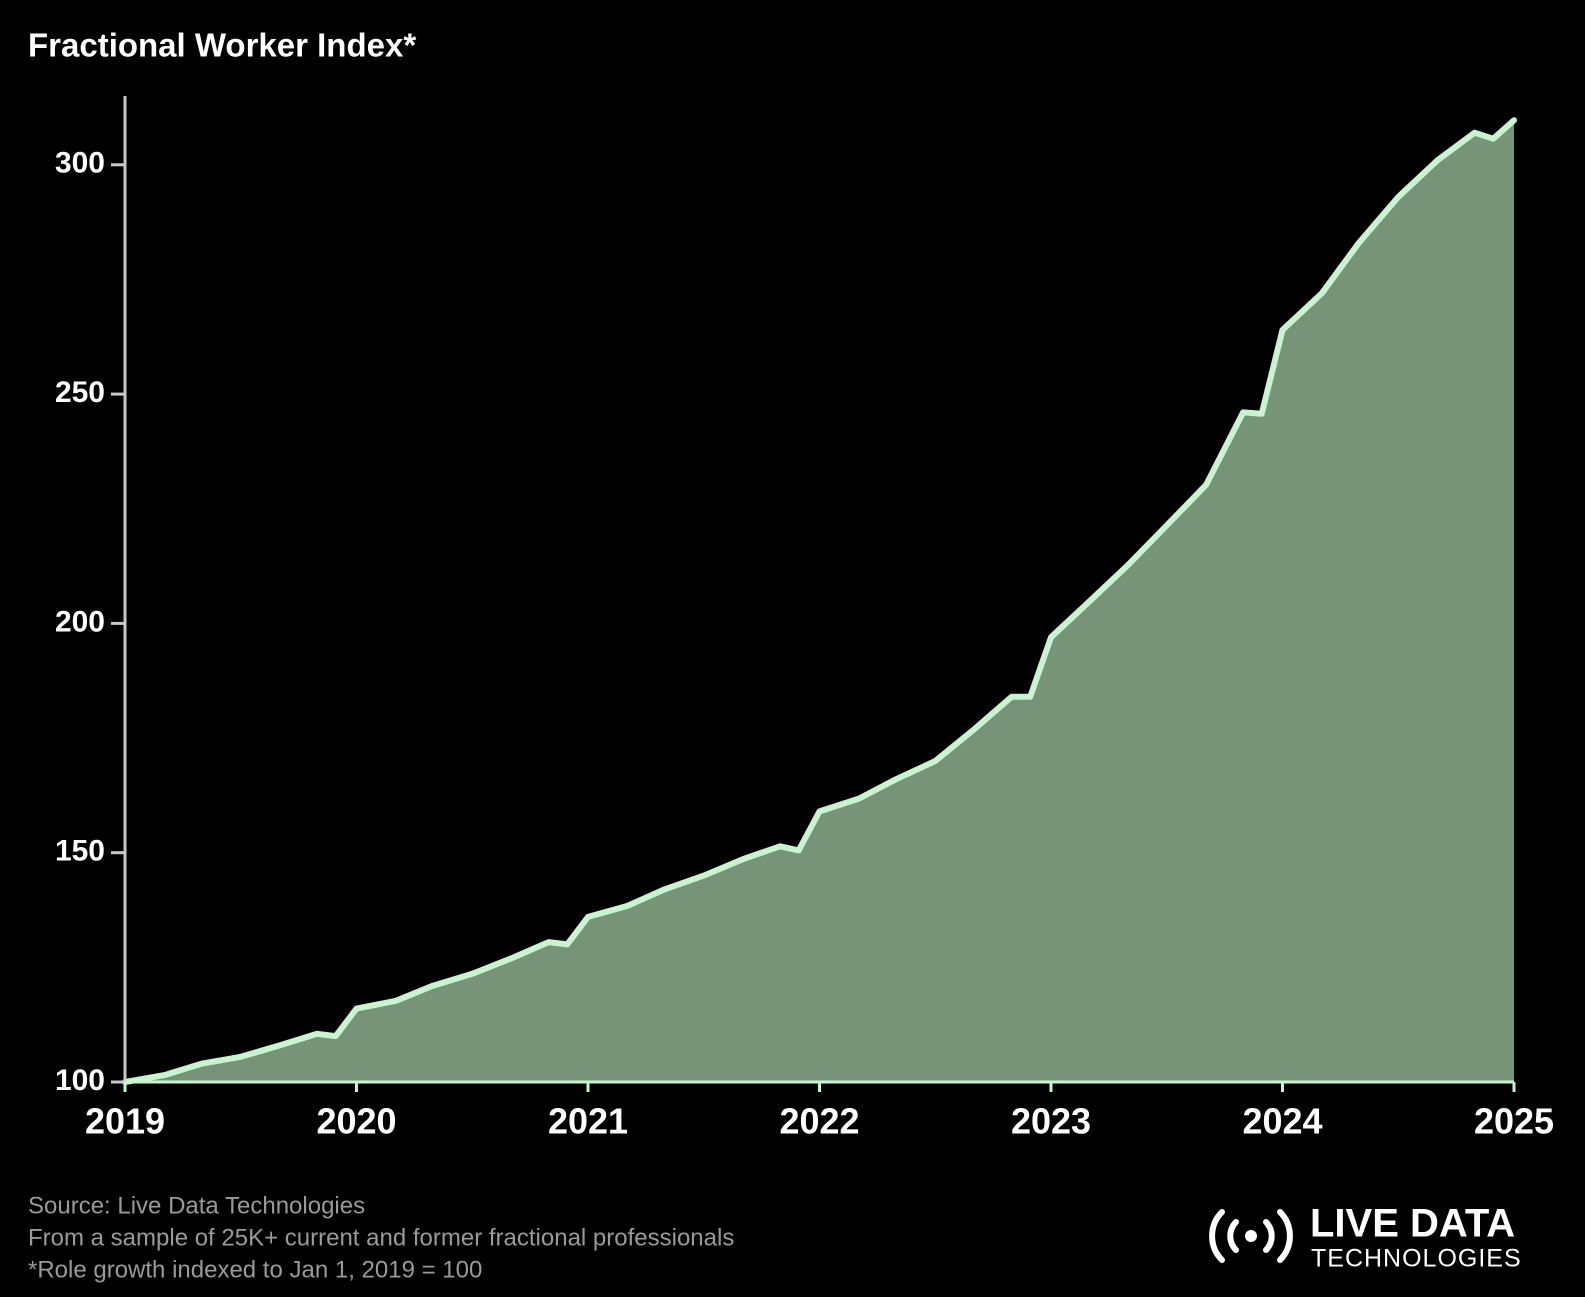 This screenshot has height=1297, width=1585. What do you see at coordinates (819, 1121) in the screenshot?
I see `x-tick-label: 2022` at bounding box center [819, 1121].